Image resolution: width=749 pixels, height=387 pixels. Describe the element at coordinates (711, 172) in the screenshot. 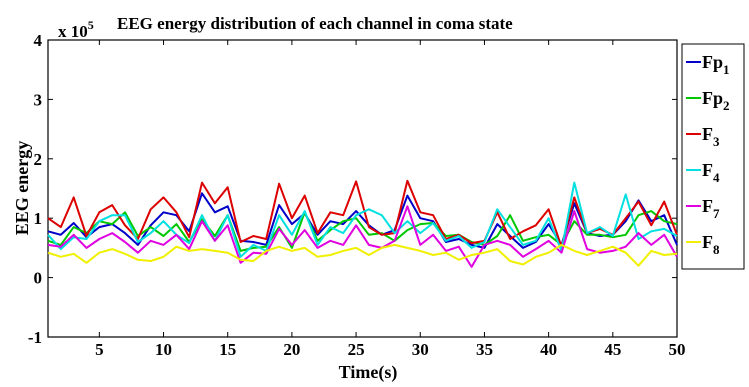

I see `legend-label: F4` at that location.